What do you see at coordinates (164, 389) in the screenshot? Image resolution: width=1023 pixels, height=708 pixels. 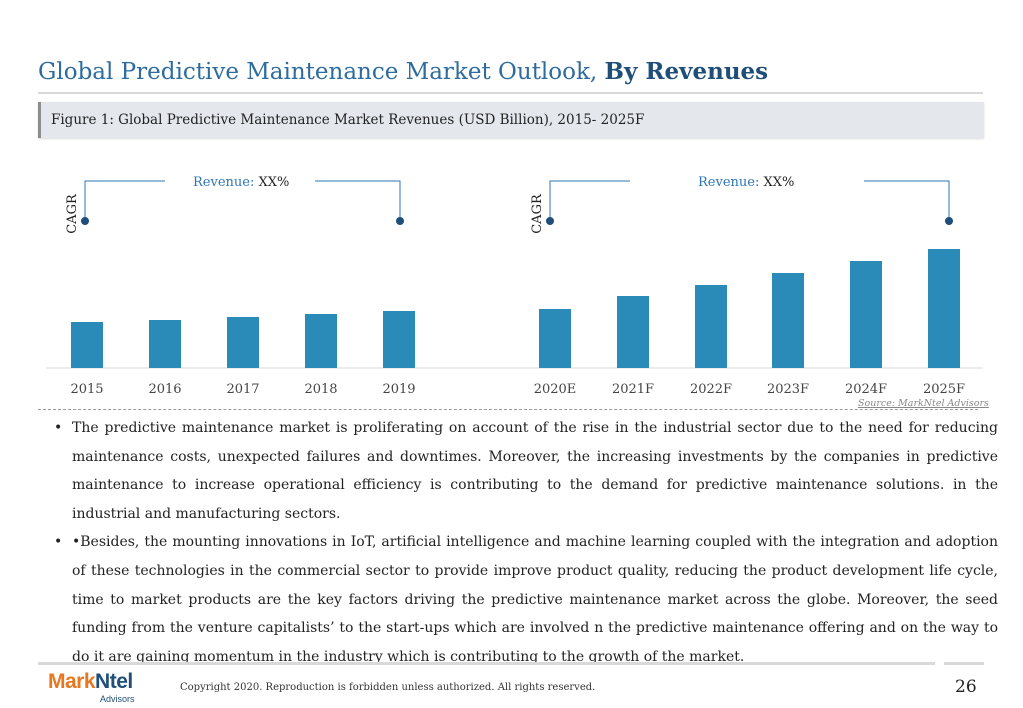 I see `x-tick-label: 2016` at bounding box center [164, 389].